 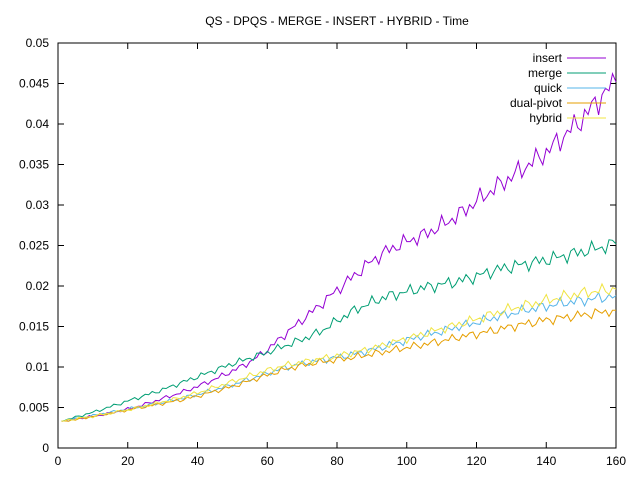 What do you see at coordinates (58, 461) in the screenshot?
I see `x-tick-label: 0` at bounding box center [58, 461].